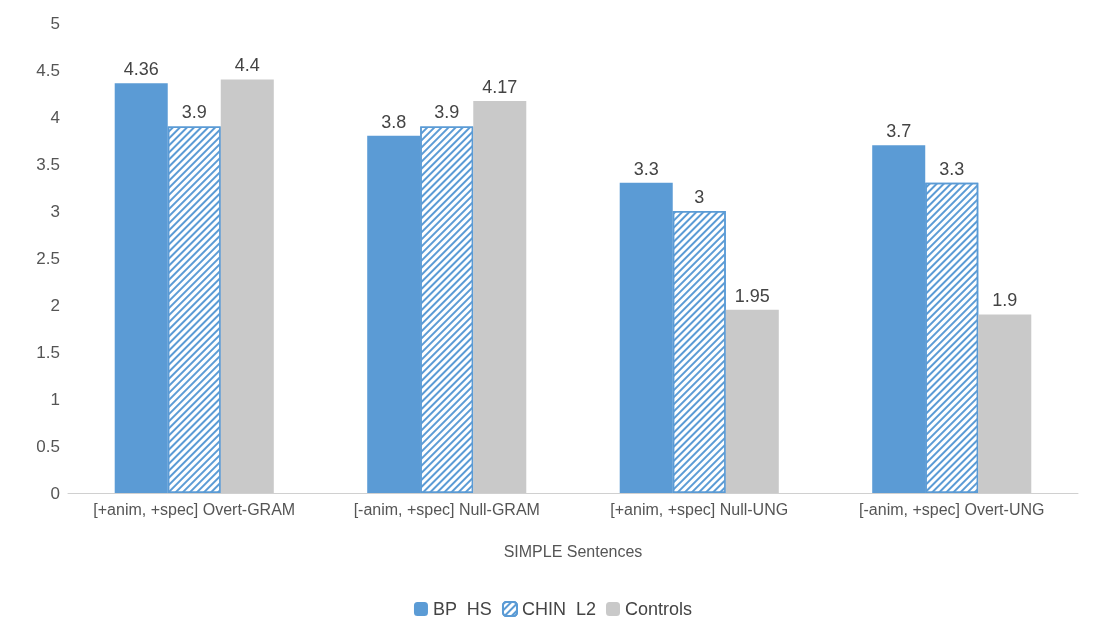 The image size is (1107, 632). What do you see at coordinates (659, 609) in the screenshot?
I see `legend-label: Controls` at bounding box center [659, 609].